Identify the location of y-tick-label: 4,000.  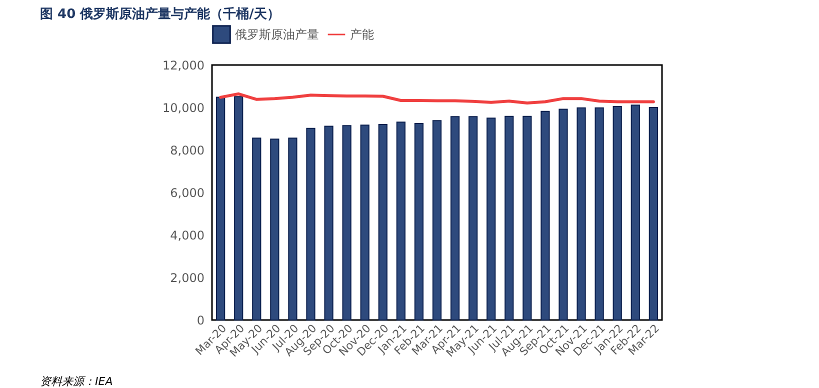
(187, 235).